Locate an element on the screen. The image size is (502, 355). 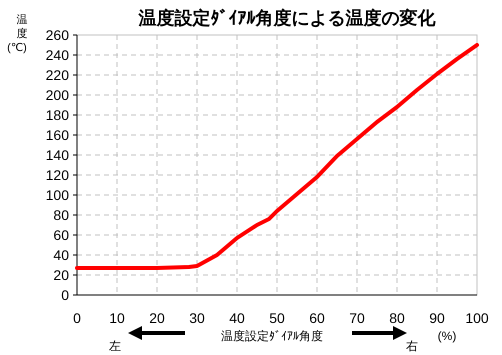
text: 右 is located at coordinates (412, 346).